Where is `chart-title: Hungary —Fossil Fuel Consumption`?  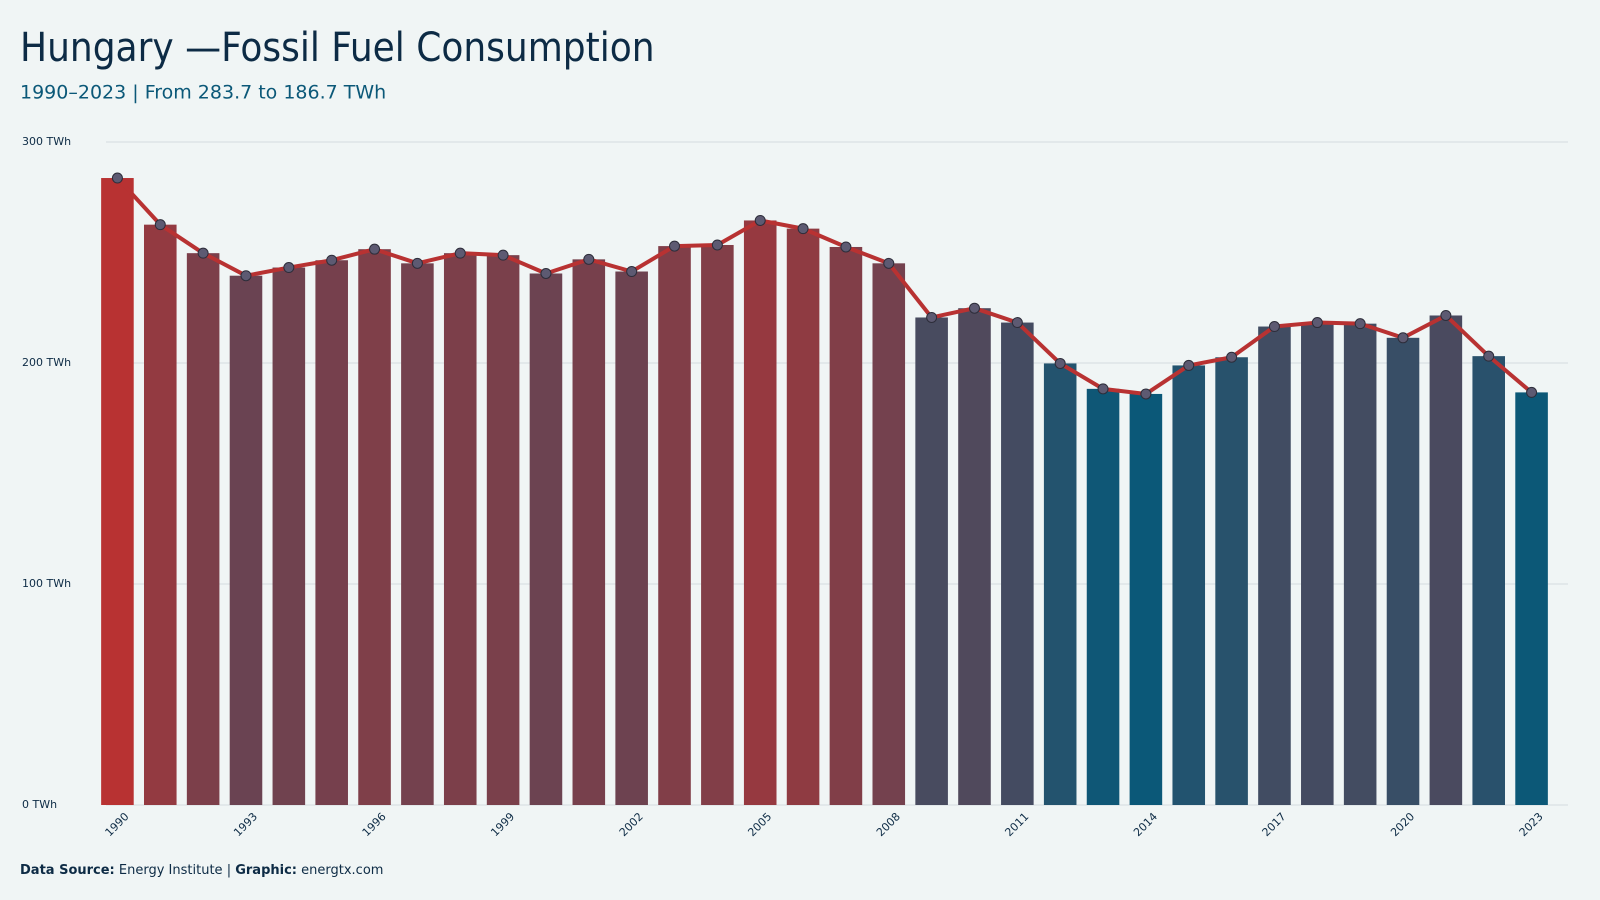
chart-title: Hungary —Fossil Fuel Consumption is located at coordinates (337, 48).